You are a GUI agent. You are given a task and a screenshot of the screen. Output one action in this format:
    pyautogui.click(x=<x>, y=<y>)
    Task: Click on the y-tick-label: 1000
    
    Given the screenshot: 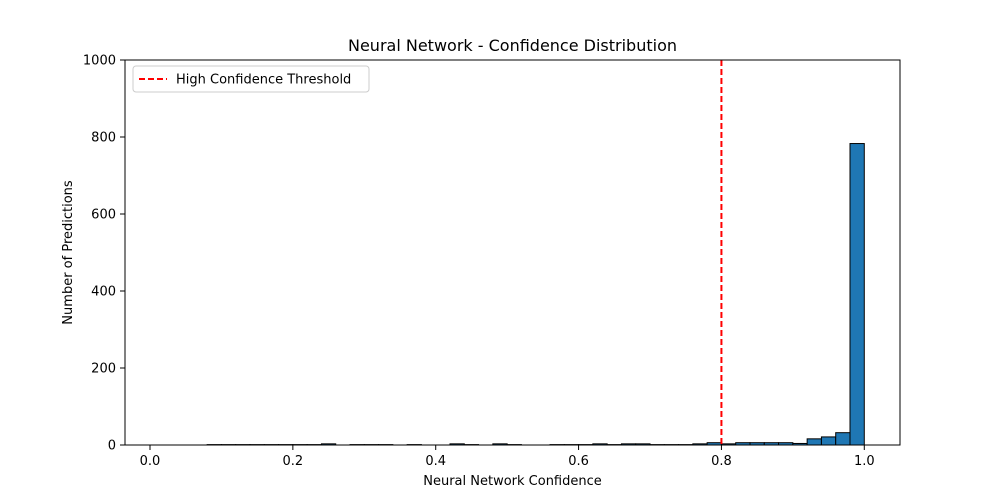 What is the action you would take?
    pyautogui.click(x=99, y=61)
    